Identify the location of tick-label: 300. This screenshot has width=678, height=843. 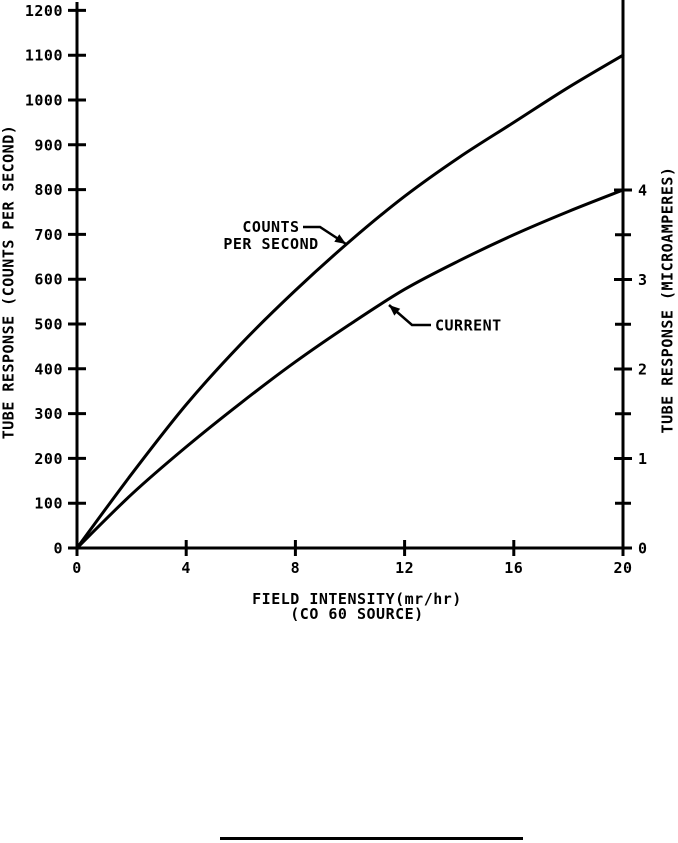
(48, 414).